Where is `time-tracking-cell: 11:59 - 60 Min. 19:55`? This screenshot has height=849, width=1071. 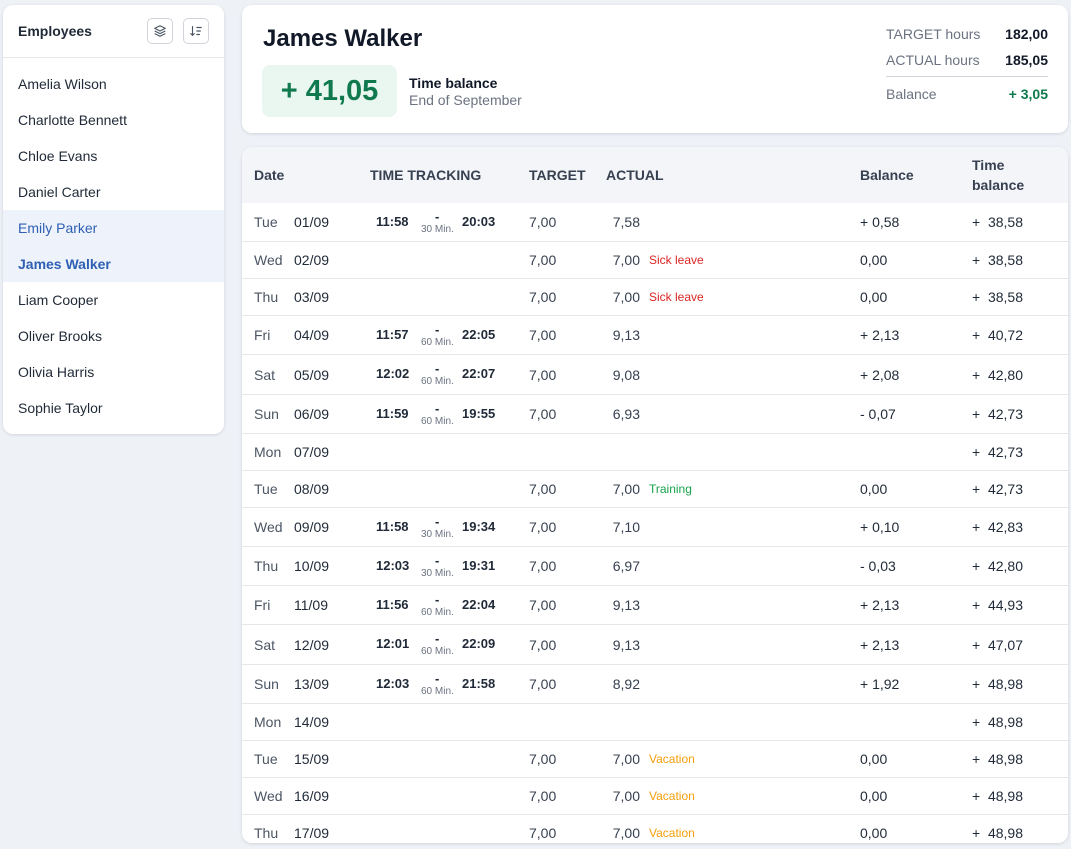
time-tracking-cell: 11:59 - 60 Min. 19:55 is located at coordinates (439, 414).